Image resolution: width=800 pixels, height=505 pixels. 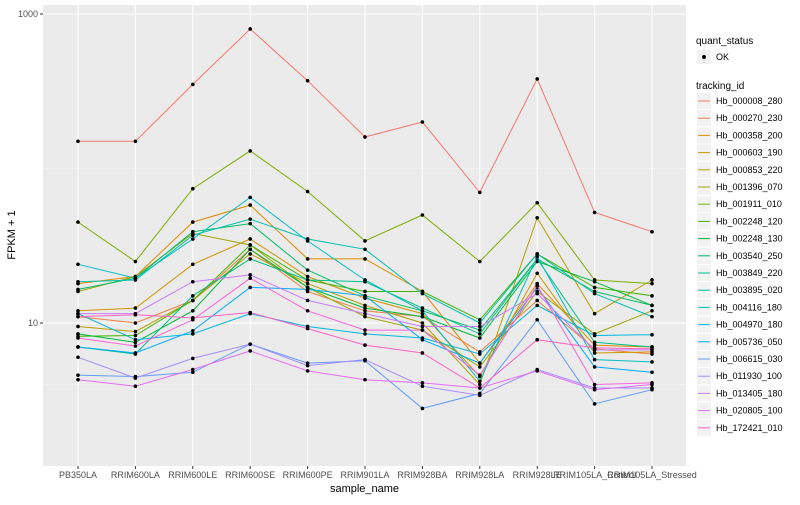 I want to click on legend-label-hb_020805_100: Hb_020805_100, so click(x=749, y=411).